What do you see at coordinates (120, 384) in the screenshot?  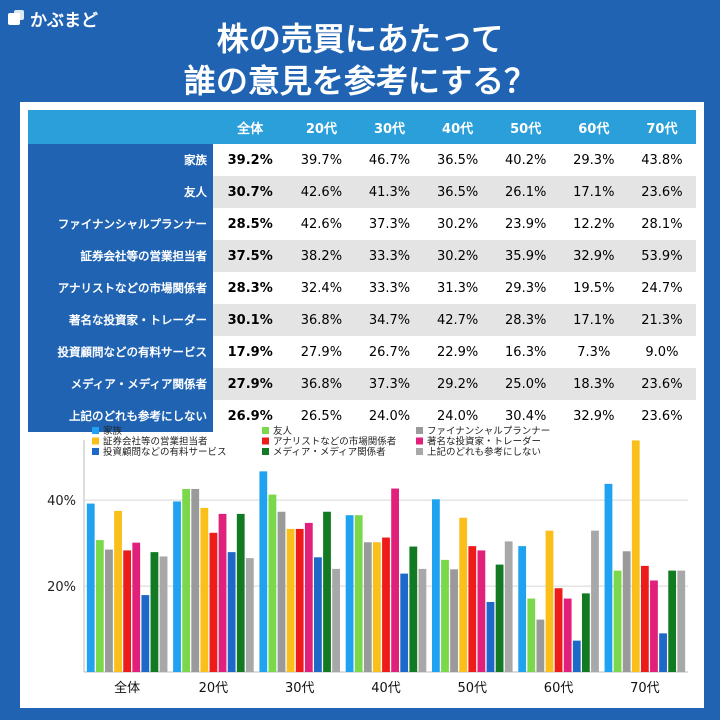 I see `row-label: メディア・メディア関係者` at bounding box center [120, 384].